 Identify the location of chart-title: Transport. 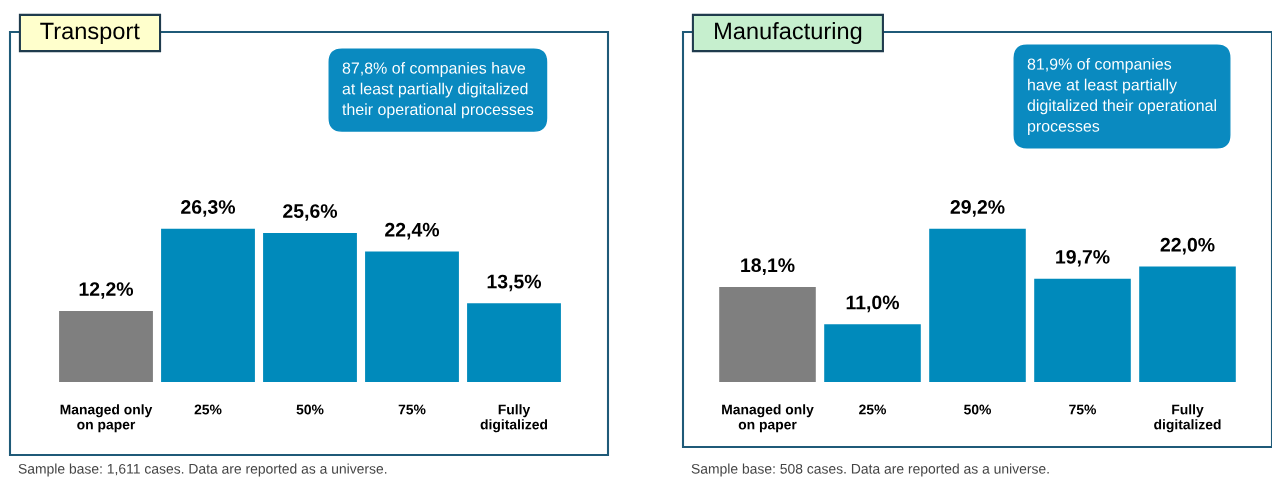
(90, 33).